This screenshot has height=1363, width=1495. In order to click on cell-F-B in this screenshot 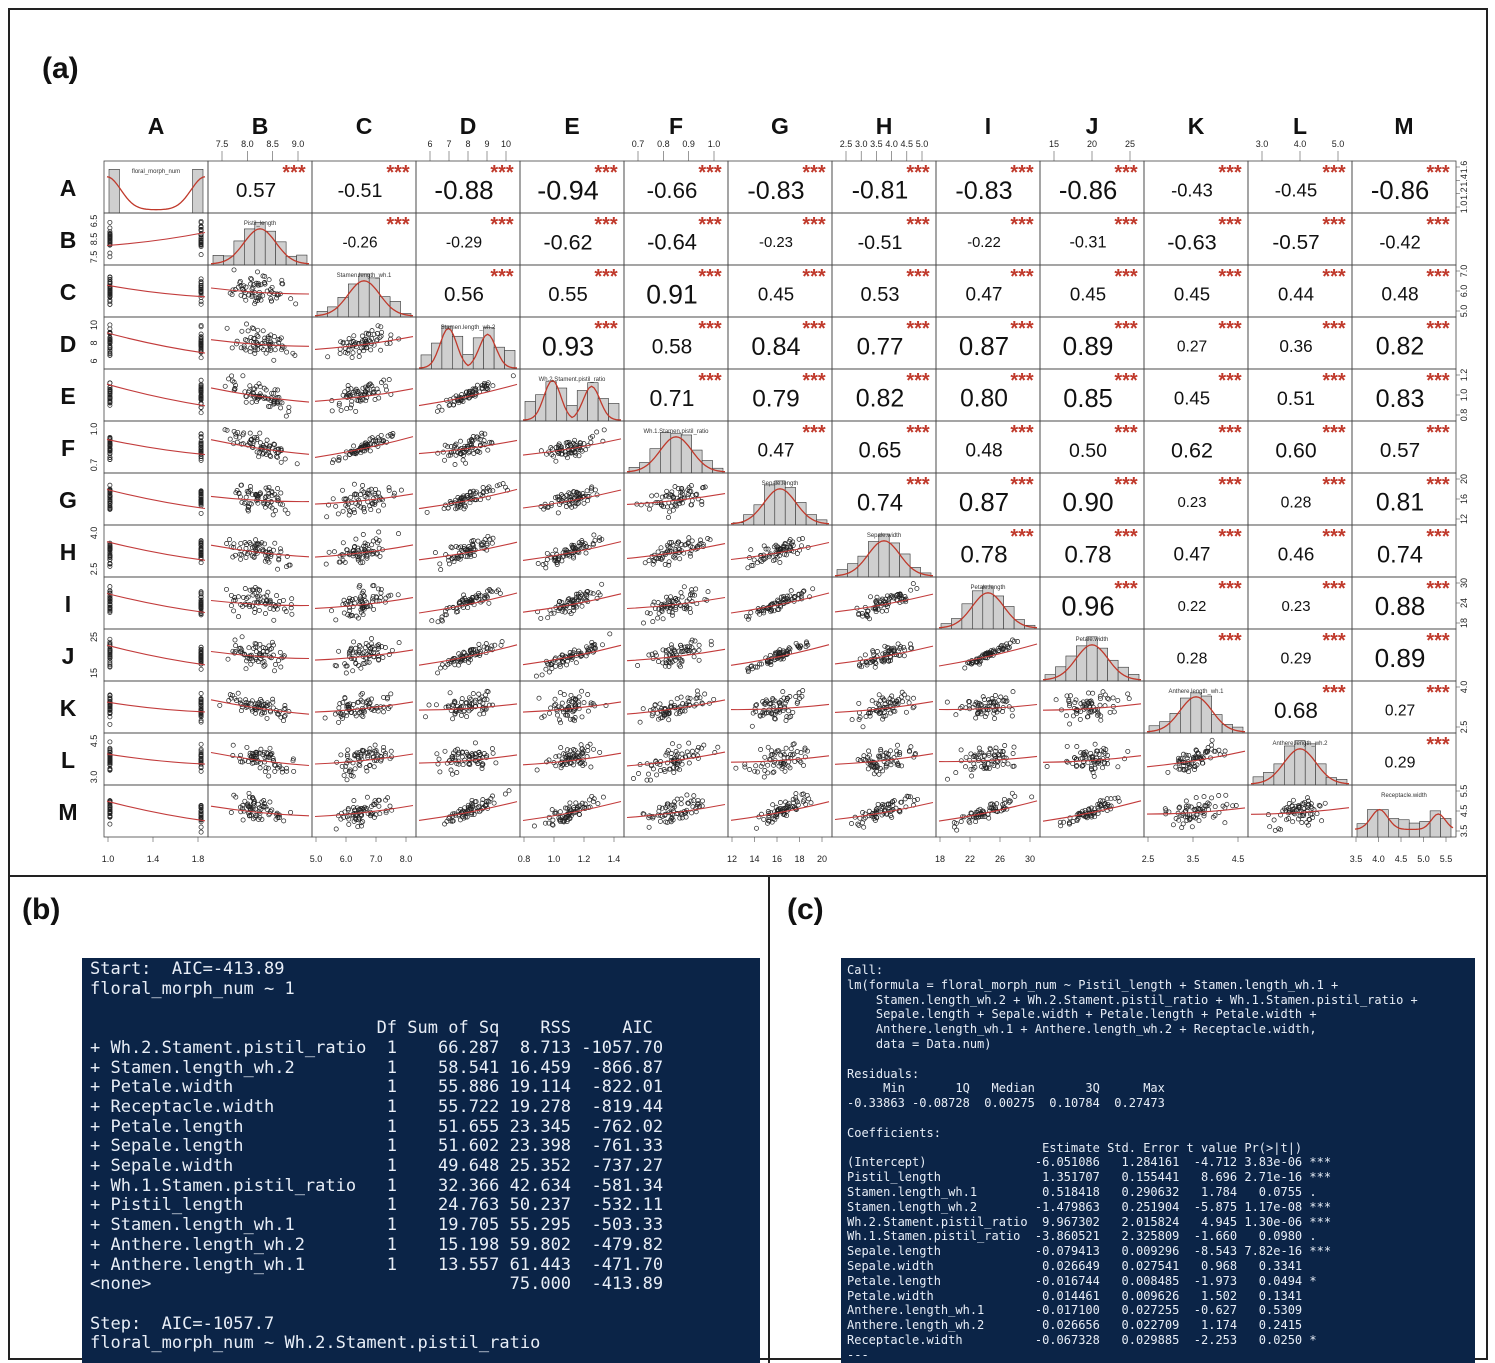, I will do `click(260, 447)`.